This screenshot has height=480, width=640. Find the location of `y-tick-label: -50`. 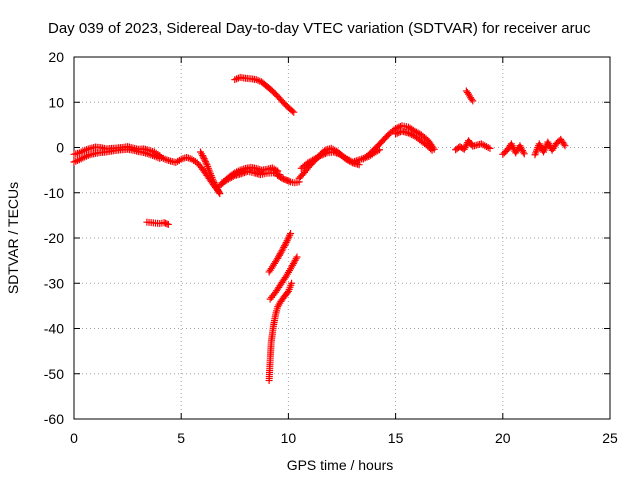

y-tick-label: -50 is located at coordinates (54, 374).